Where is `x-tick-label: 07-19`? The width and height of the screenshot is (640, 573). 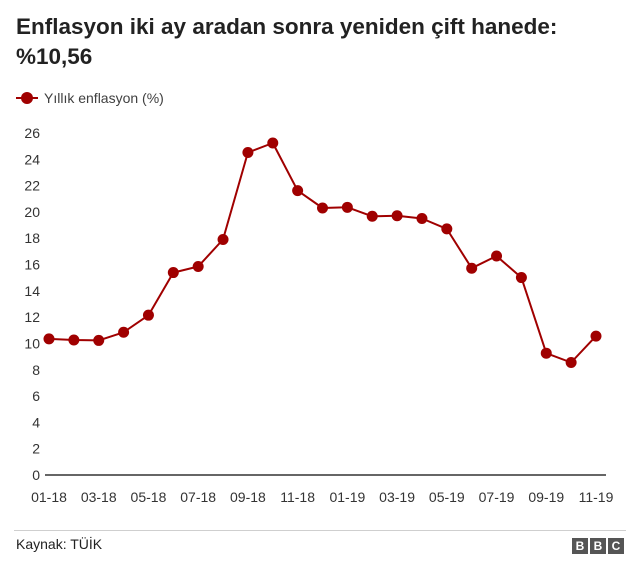
x-tick-label: 07-19 is located at coordinates (497, 497).